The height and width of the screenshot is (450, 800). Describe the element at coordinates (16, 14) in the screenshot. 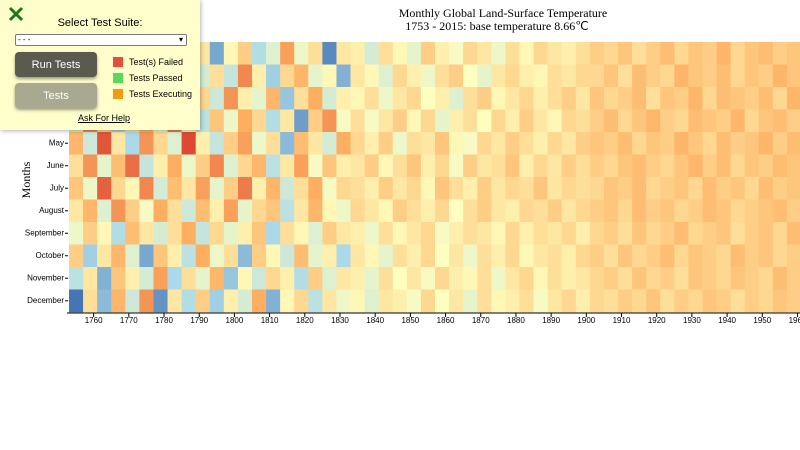

I see `close-button` at that location.